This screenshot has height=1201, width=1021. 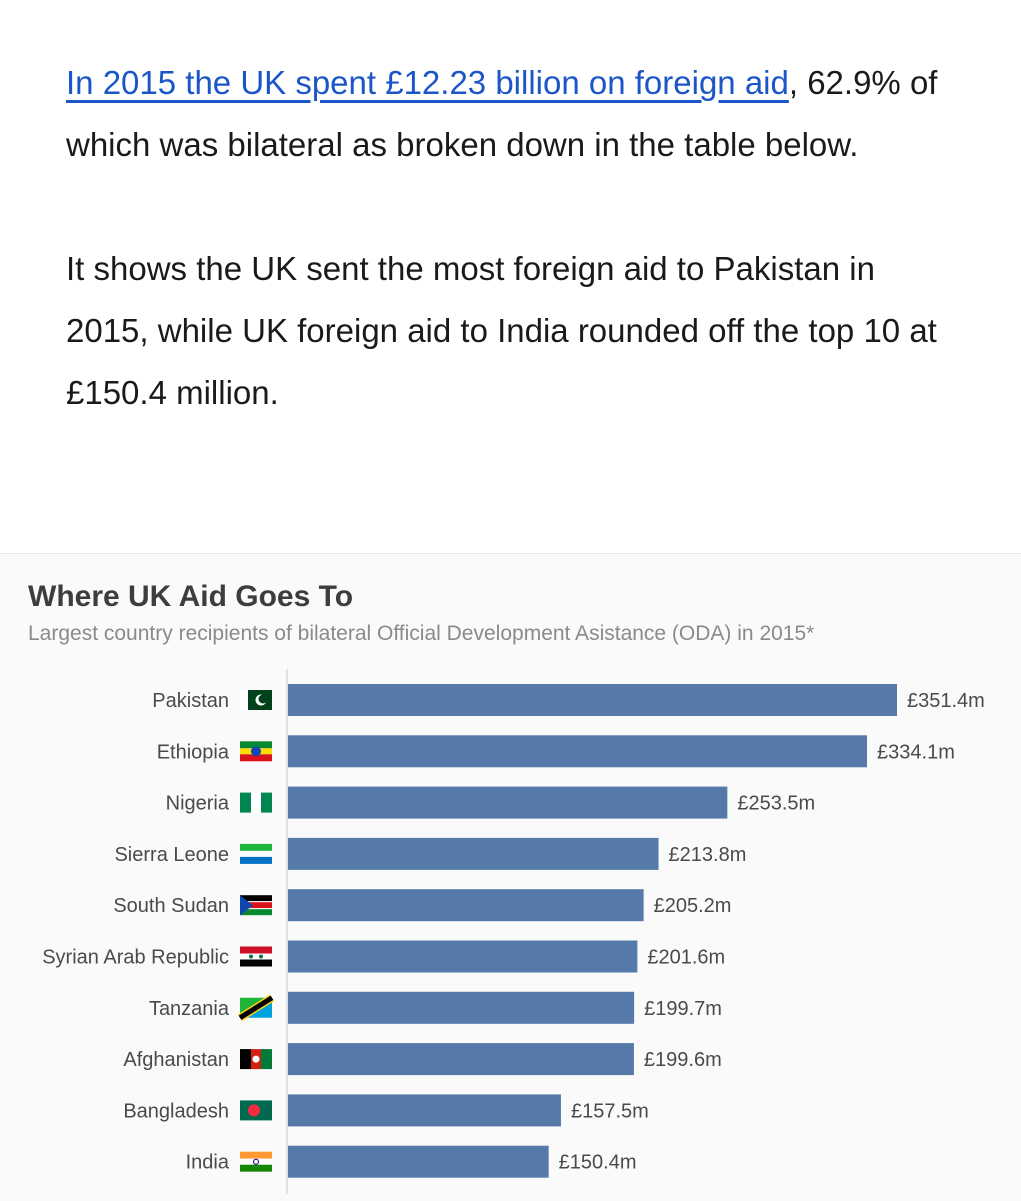 I want to click on category-label-ethiopia: Ethiopia, so click(x=193, y=752).